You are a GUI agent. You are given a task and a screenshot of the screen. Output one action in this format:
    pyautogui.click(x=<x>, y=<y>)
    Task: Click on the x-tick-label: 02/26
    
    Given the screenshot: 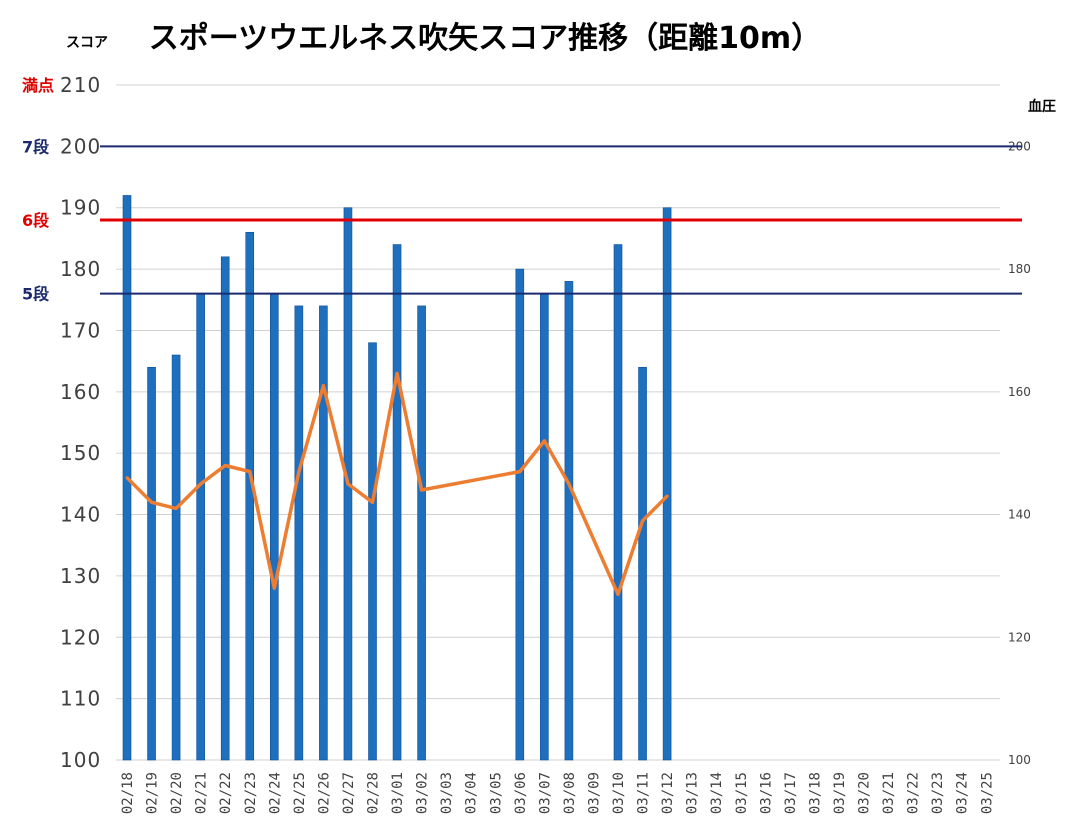 What is the action you would take?
    pyautogui.click(x=324, y=793)
    